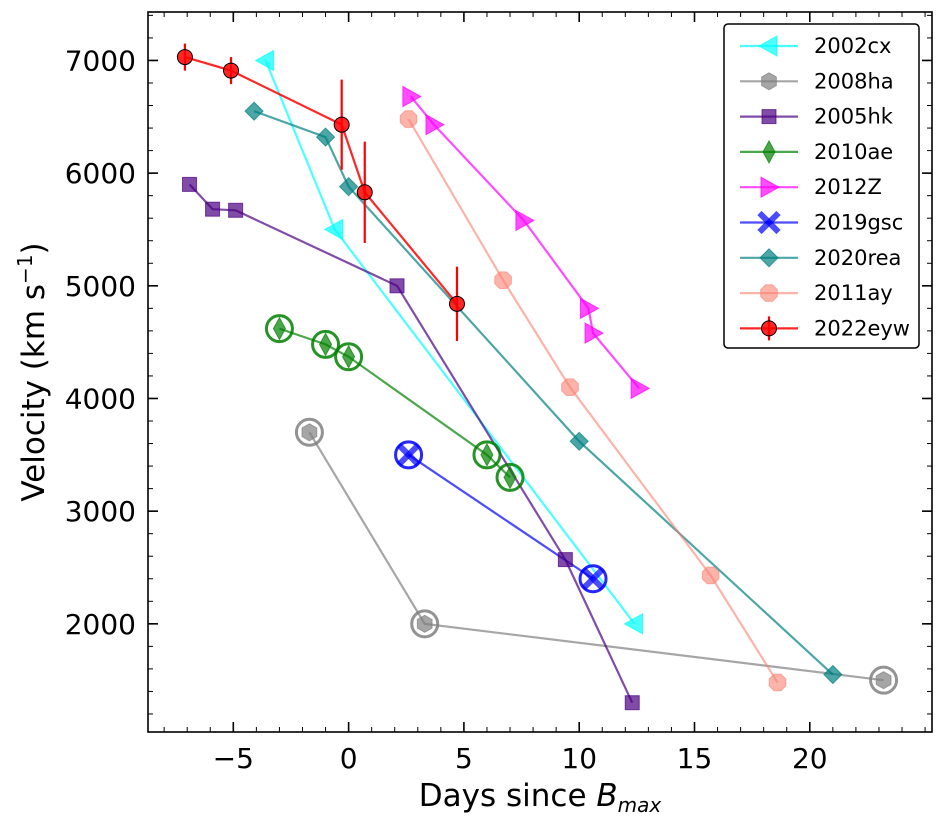  What do you see at coordinates (770, 187) in the screenshot?
I see `legend-marker-2012Z` at bounding box center [770, 187].